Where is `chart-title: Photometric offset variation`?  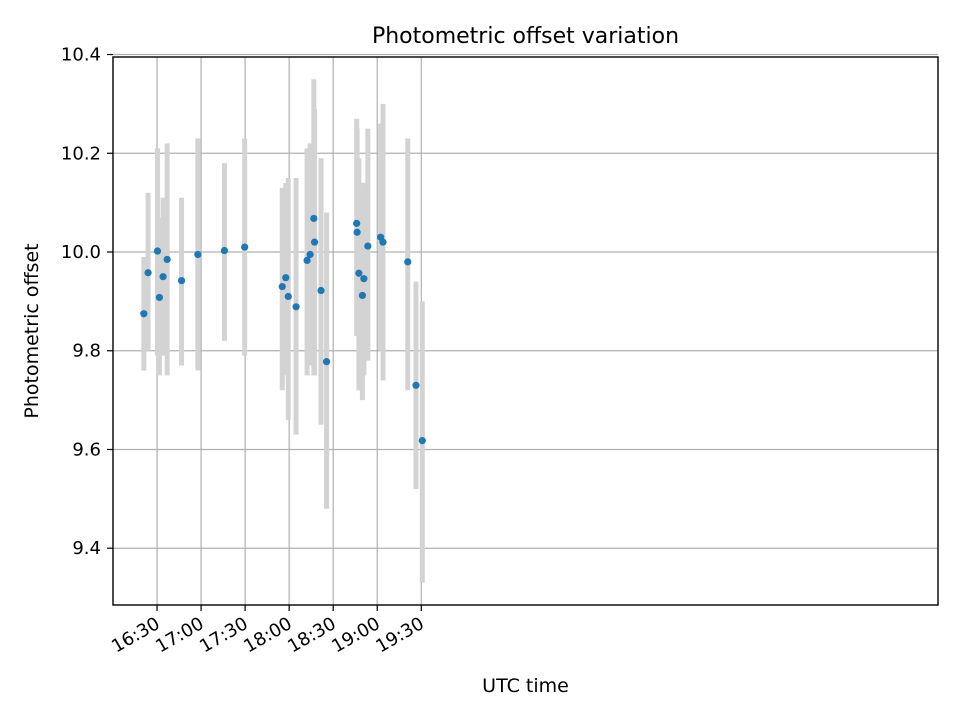 chart-title: Photometric offset variation is located at coordinates (525, 36).